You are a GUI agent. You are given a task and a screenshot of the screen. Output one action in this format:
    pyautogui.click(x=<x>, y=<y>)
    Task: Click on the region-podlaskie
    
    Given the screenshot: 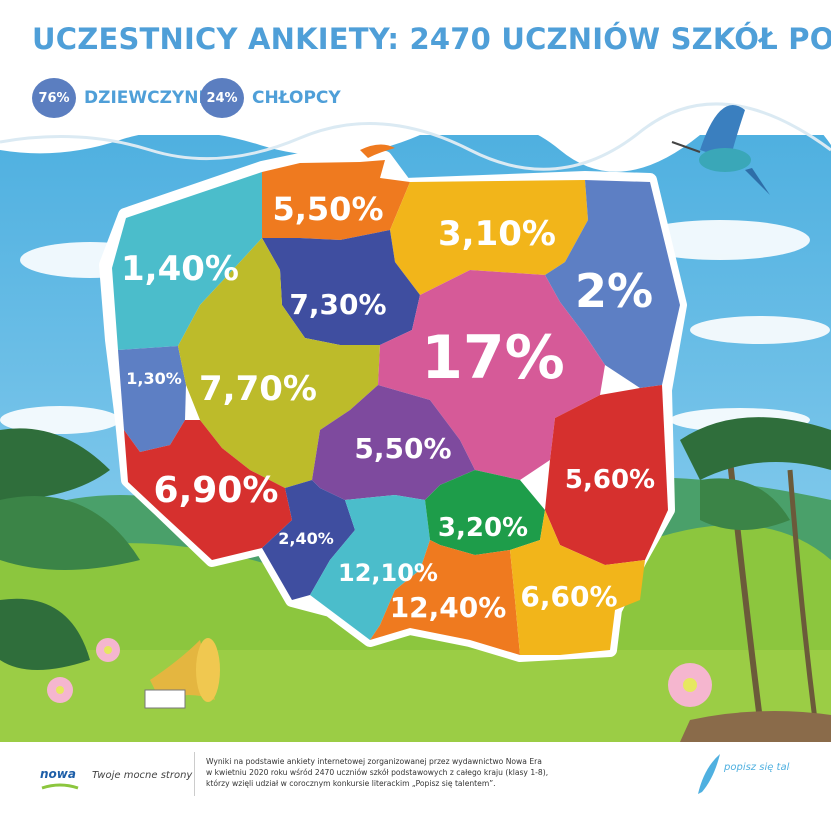 What is the action you would take?
    pyautogui.click(x=612, y=284)
    